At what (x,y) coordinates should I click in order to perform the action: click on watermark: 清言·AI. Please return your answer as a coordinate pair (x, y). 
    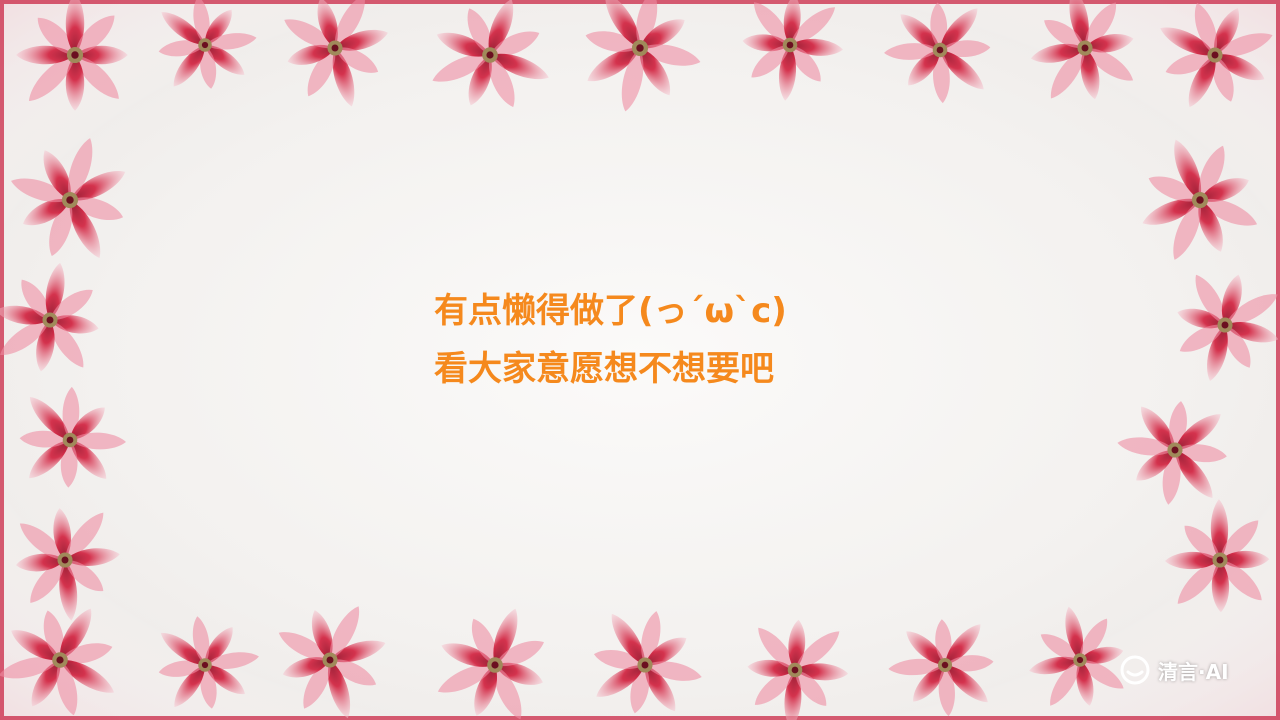
    Looking at the image, I should click on (1173, 670).